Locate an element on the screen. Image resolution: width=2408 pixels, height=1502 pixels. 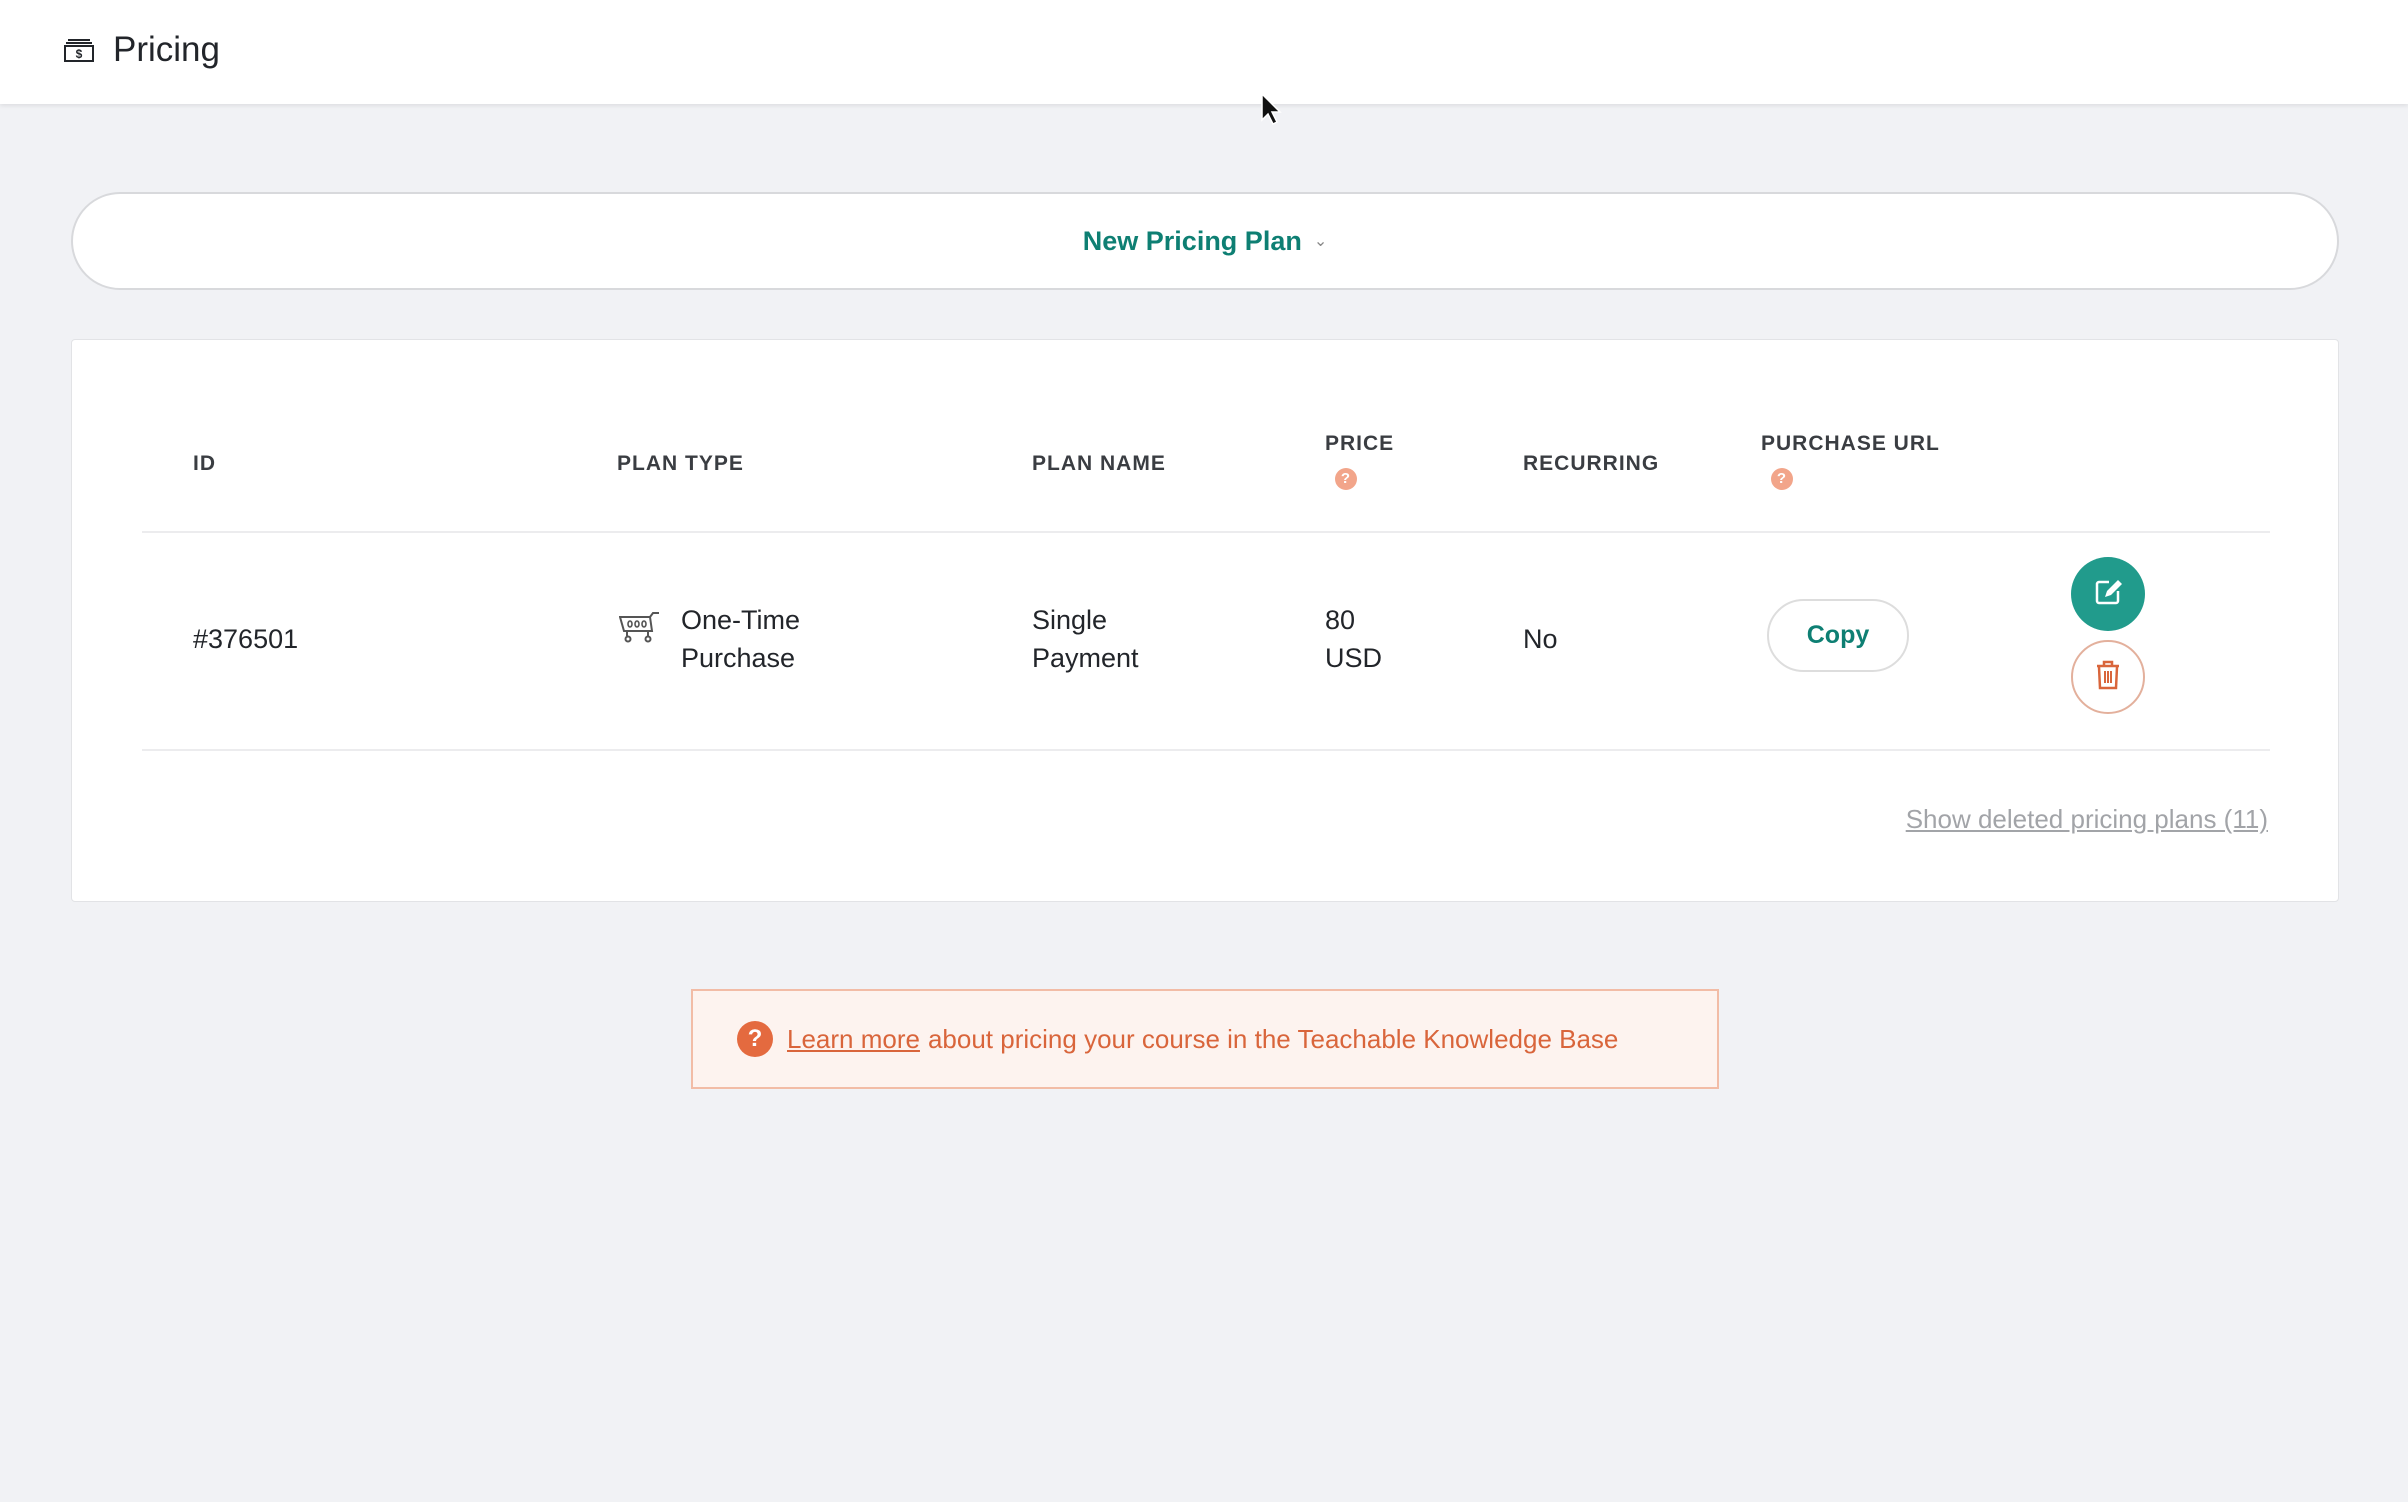
column-header-recurring: RECURRING is located at coordinates (1591, 463).